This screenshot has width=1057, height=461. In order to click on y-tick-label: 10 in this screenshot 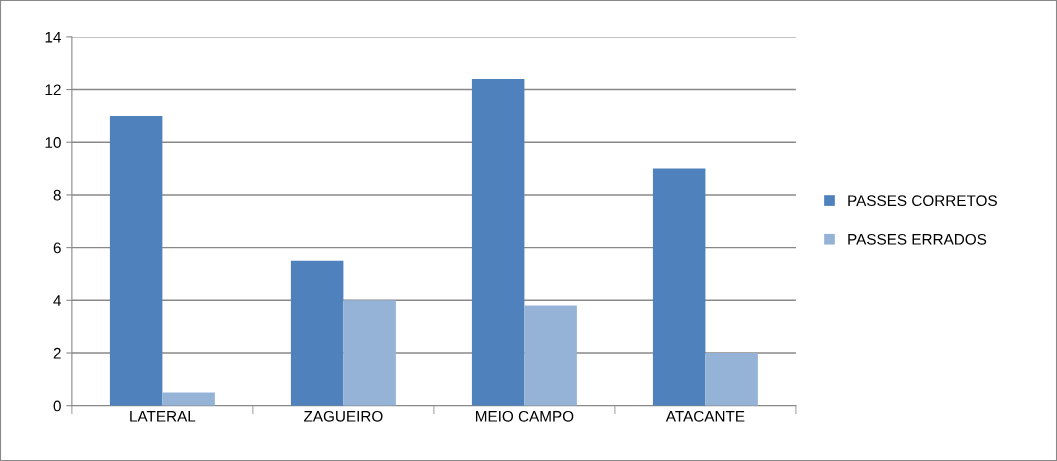, I will do `click(53, 142)`.